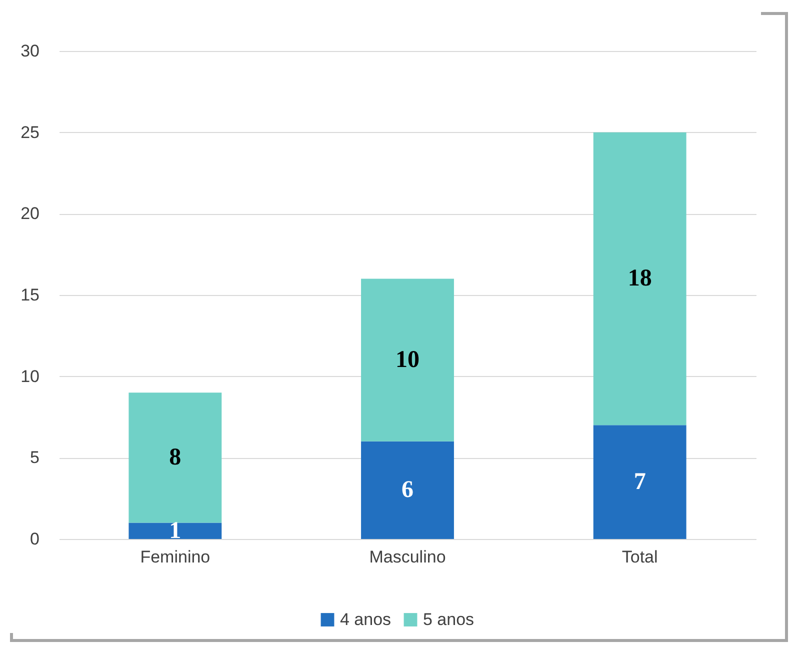  I want to click on legend-label: 4 anos, so click(366, 619).